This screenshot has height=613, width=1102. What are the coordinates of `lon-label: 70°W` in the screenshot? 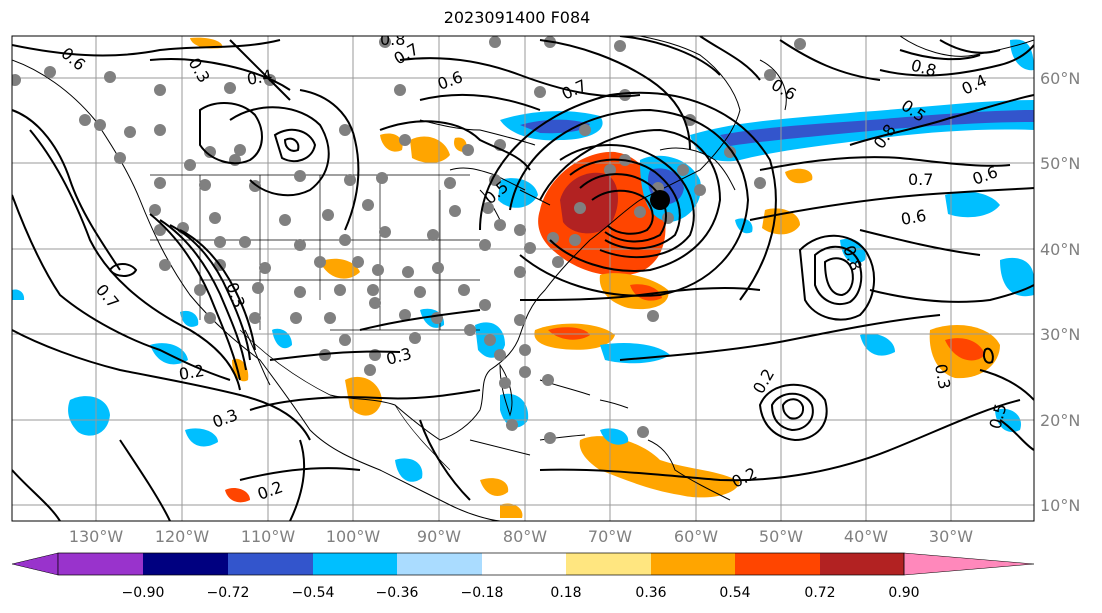 It's located at (610, 536).